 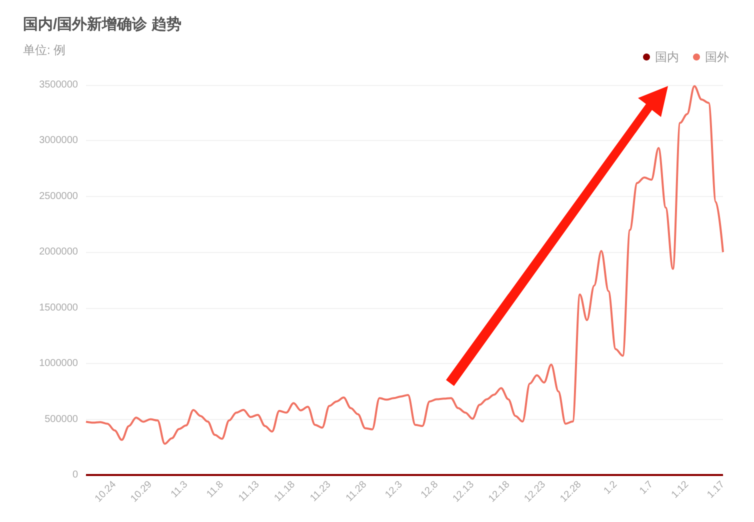 What do you see at coordinates (58, 308) in the screenshot?
I see `y-tick-label: 1500000` at bounding box center [58, 308].